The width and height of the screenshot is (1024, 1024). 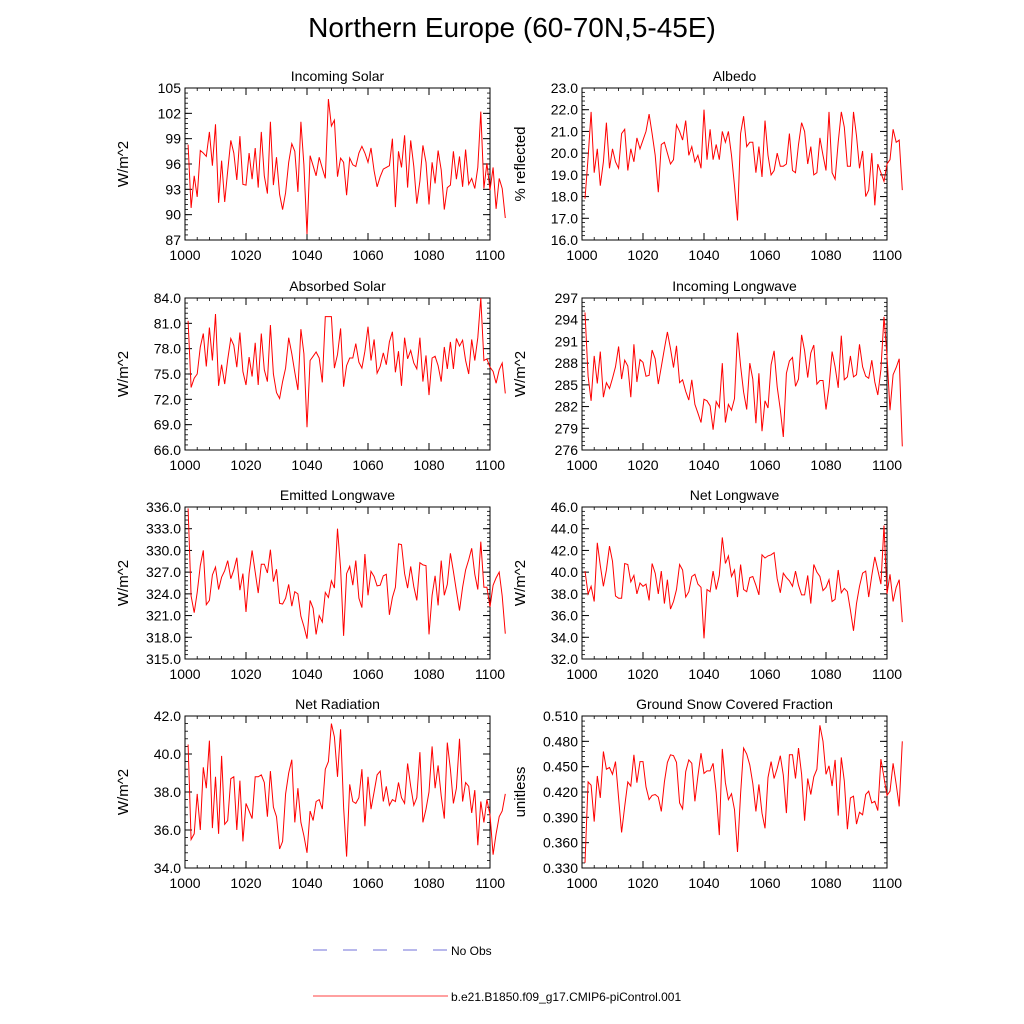 What do you see at coordinates (163, 659) in the screenshot?
I see `y-tick-label: 315.0` at bounding box center [163, 659].